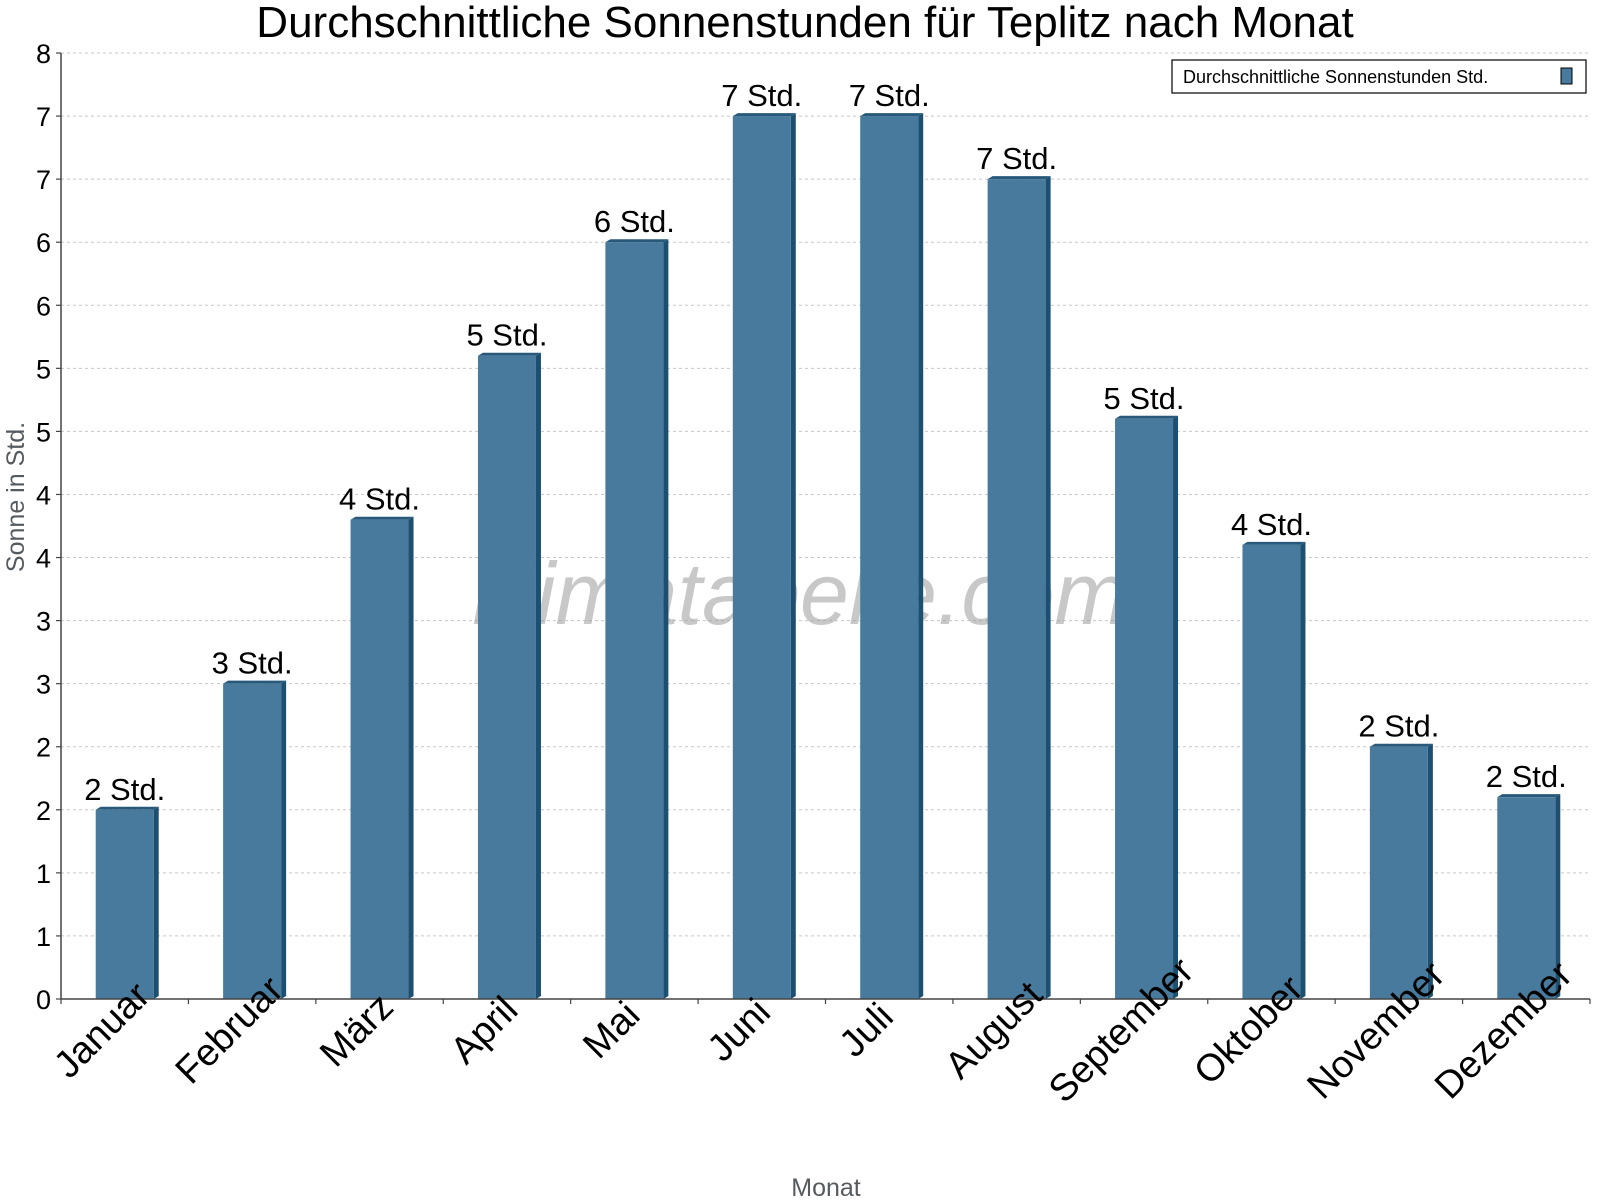  What do you see at coordinates (1335, 77) in the screenshot?
I see `legend-label: Durchschnittliche Sonnenstunden Std.` at bounding box center [1335, 77].